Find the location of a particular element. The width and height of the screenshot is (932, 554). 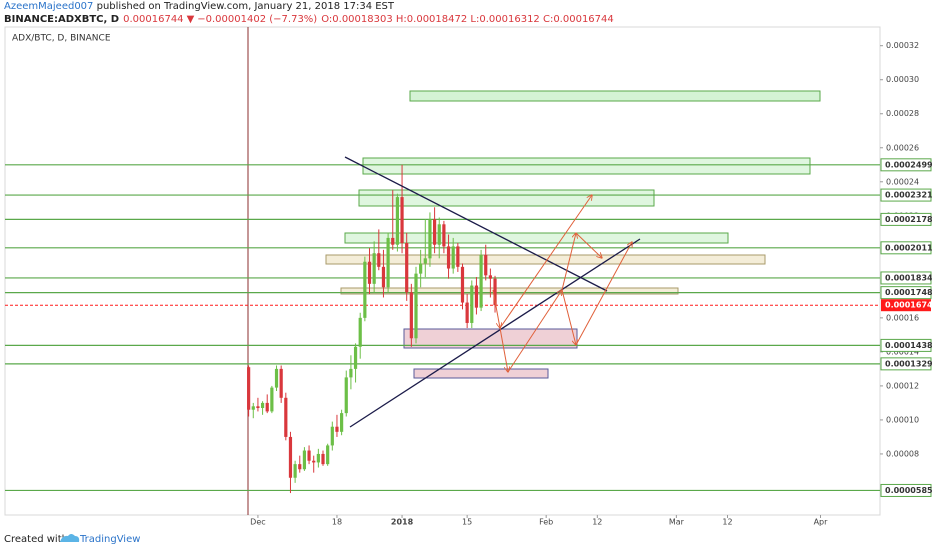

level-label: 0.00014381 is located at coordinates (908, 345).